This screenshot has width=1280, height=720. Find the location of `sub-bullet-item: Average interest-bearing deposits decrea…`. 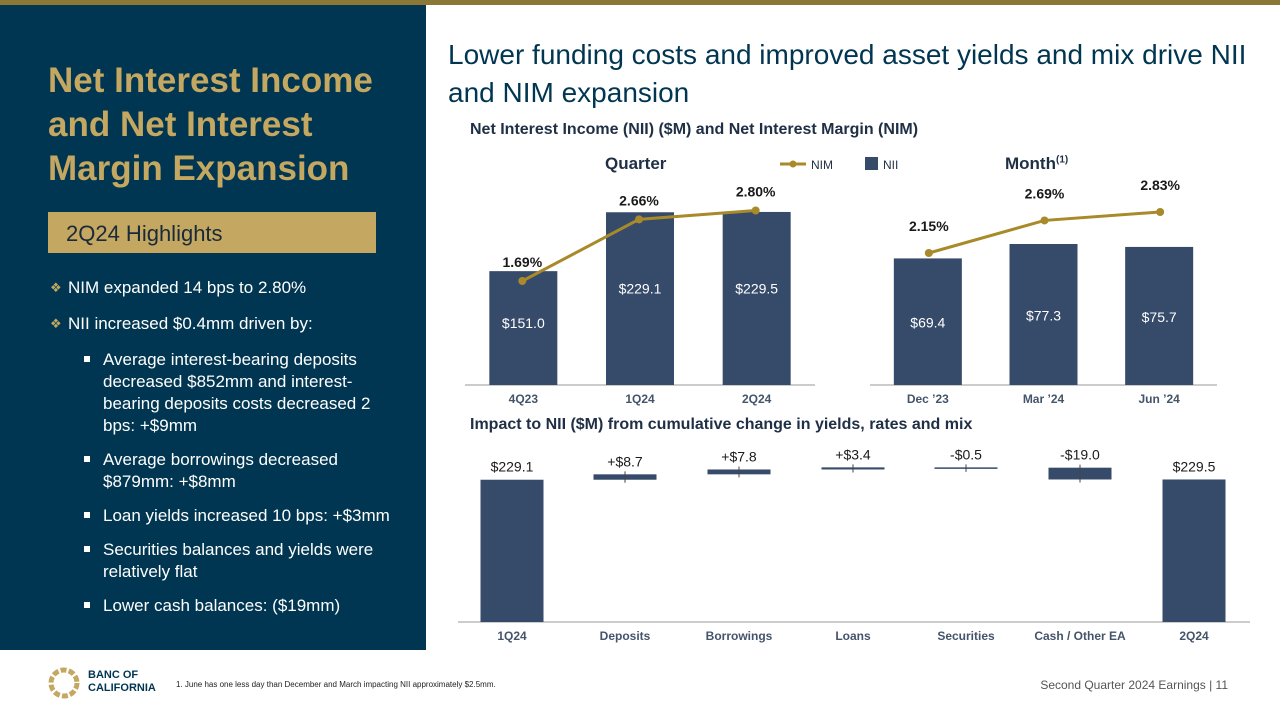

sub-bullet-item: Average interest-bearing deposits decrea… is located at coordinates (225, 393).